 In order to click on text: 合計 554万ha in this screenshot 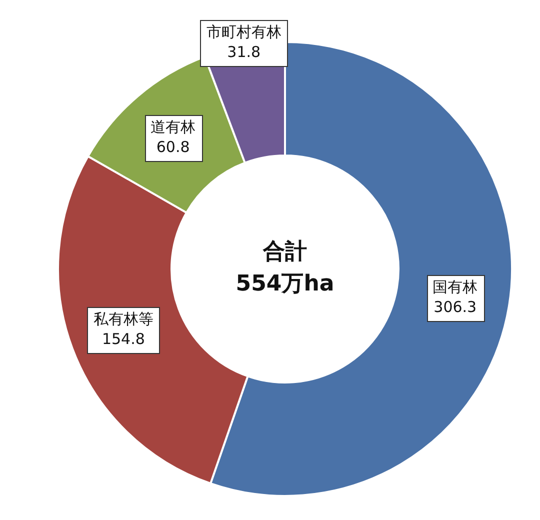, I will do `click(285, 268)`.